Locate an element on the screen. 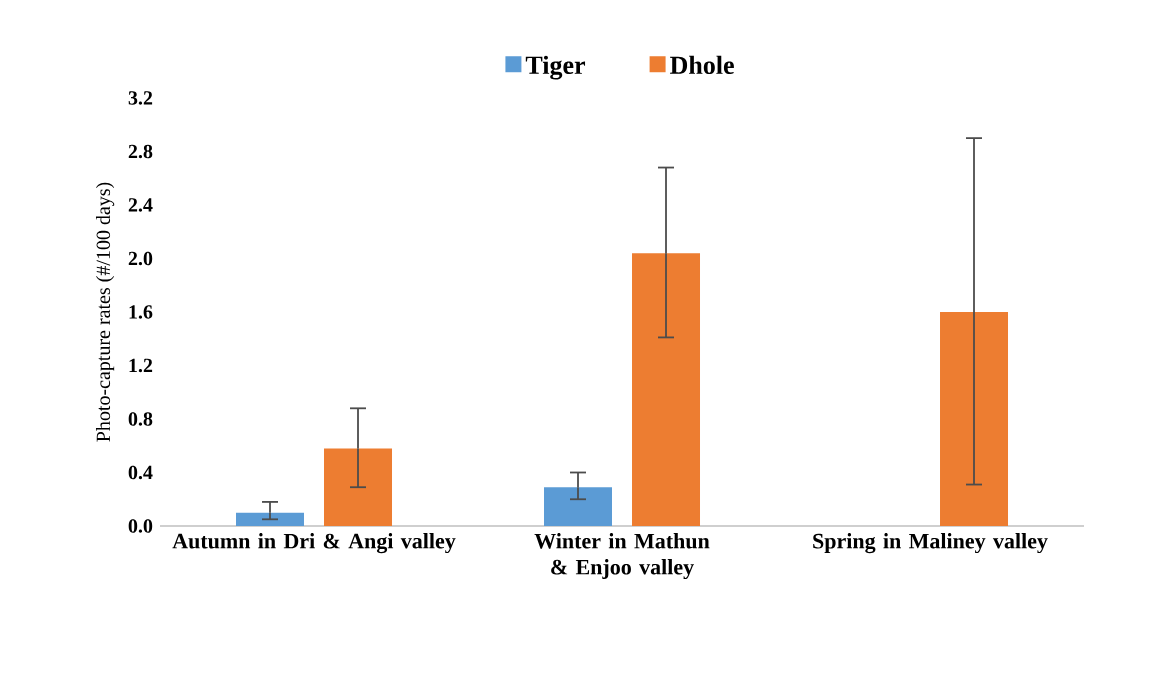  legend-label: Tiger is located at coordinates (555, 67).